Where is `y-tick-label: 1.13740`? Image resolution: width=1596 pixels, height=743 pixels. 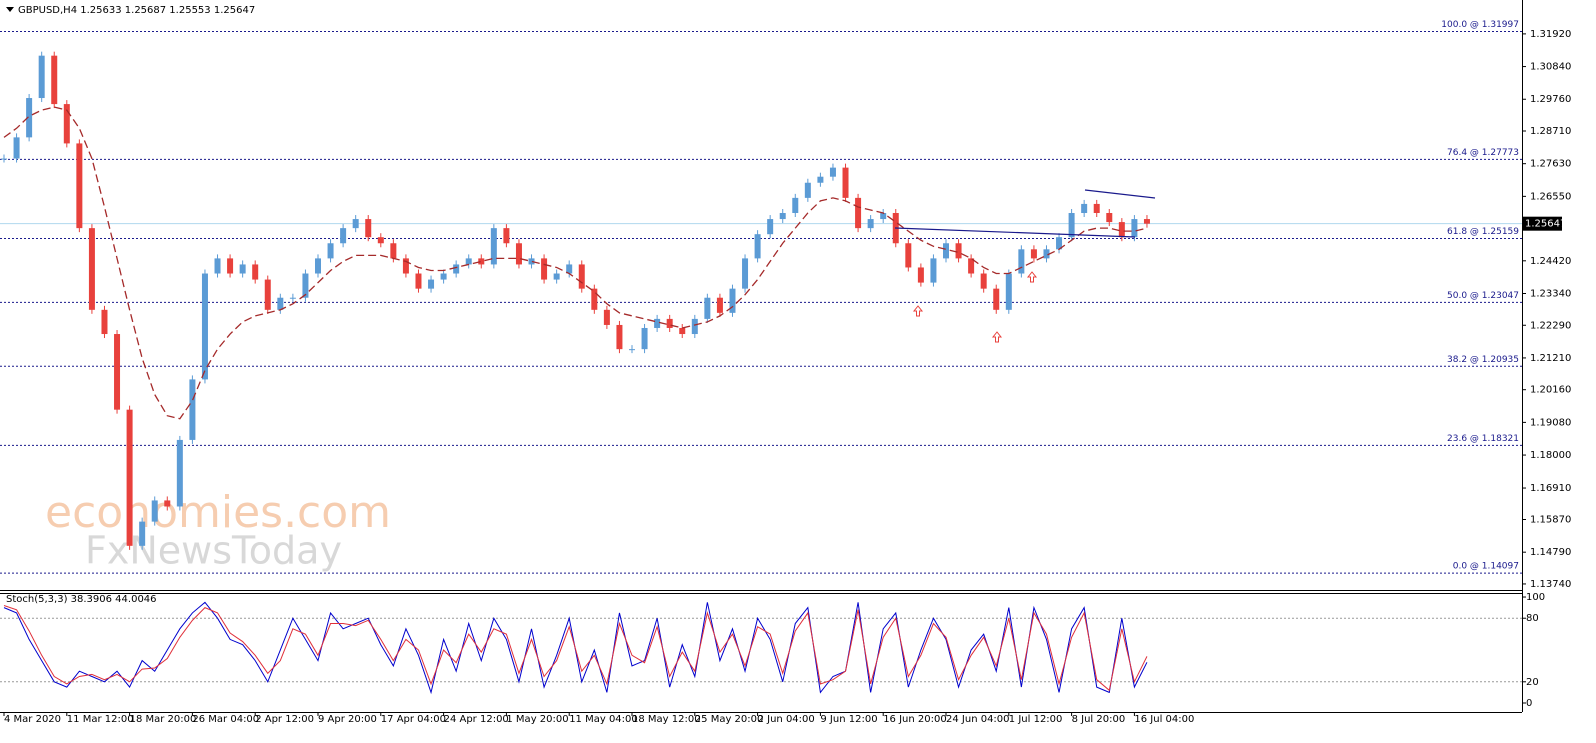
y-tick-label: 1.13740 is located at coordinates (1550, 584).